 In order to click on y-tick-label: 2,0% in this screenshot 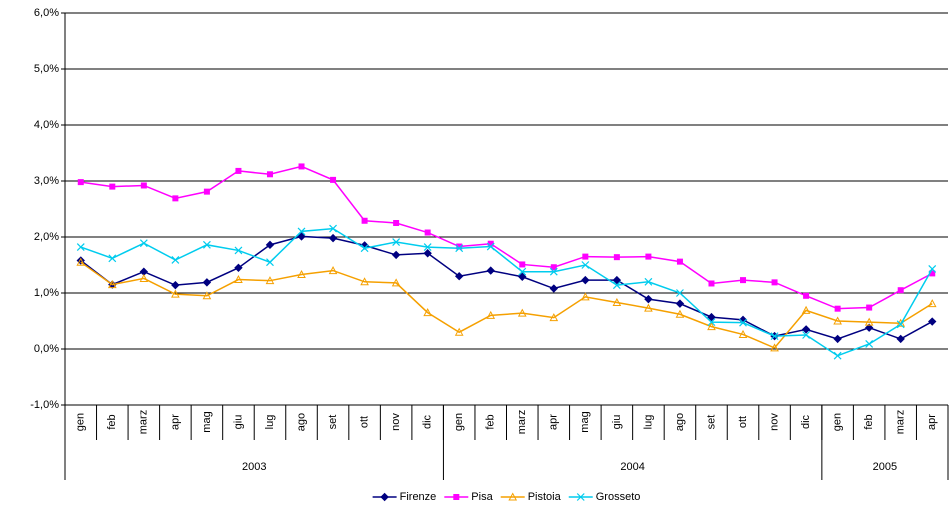, I will do `click(46, 237)`.